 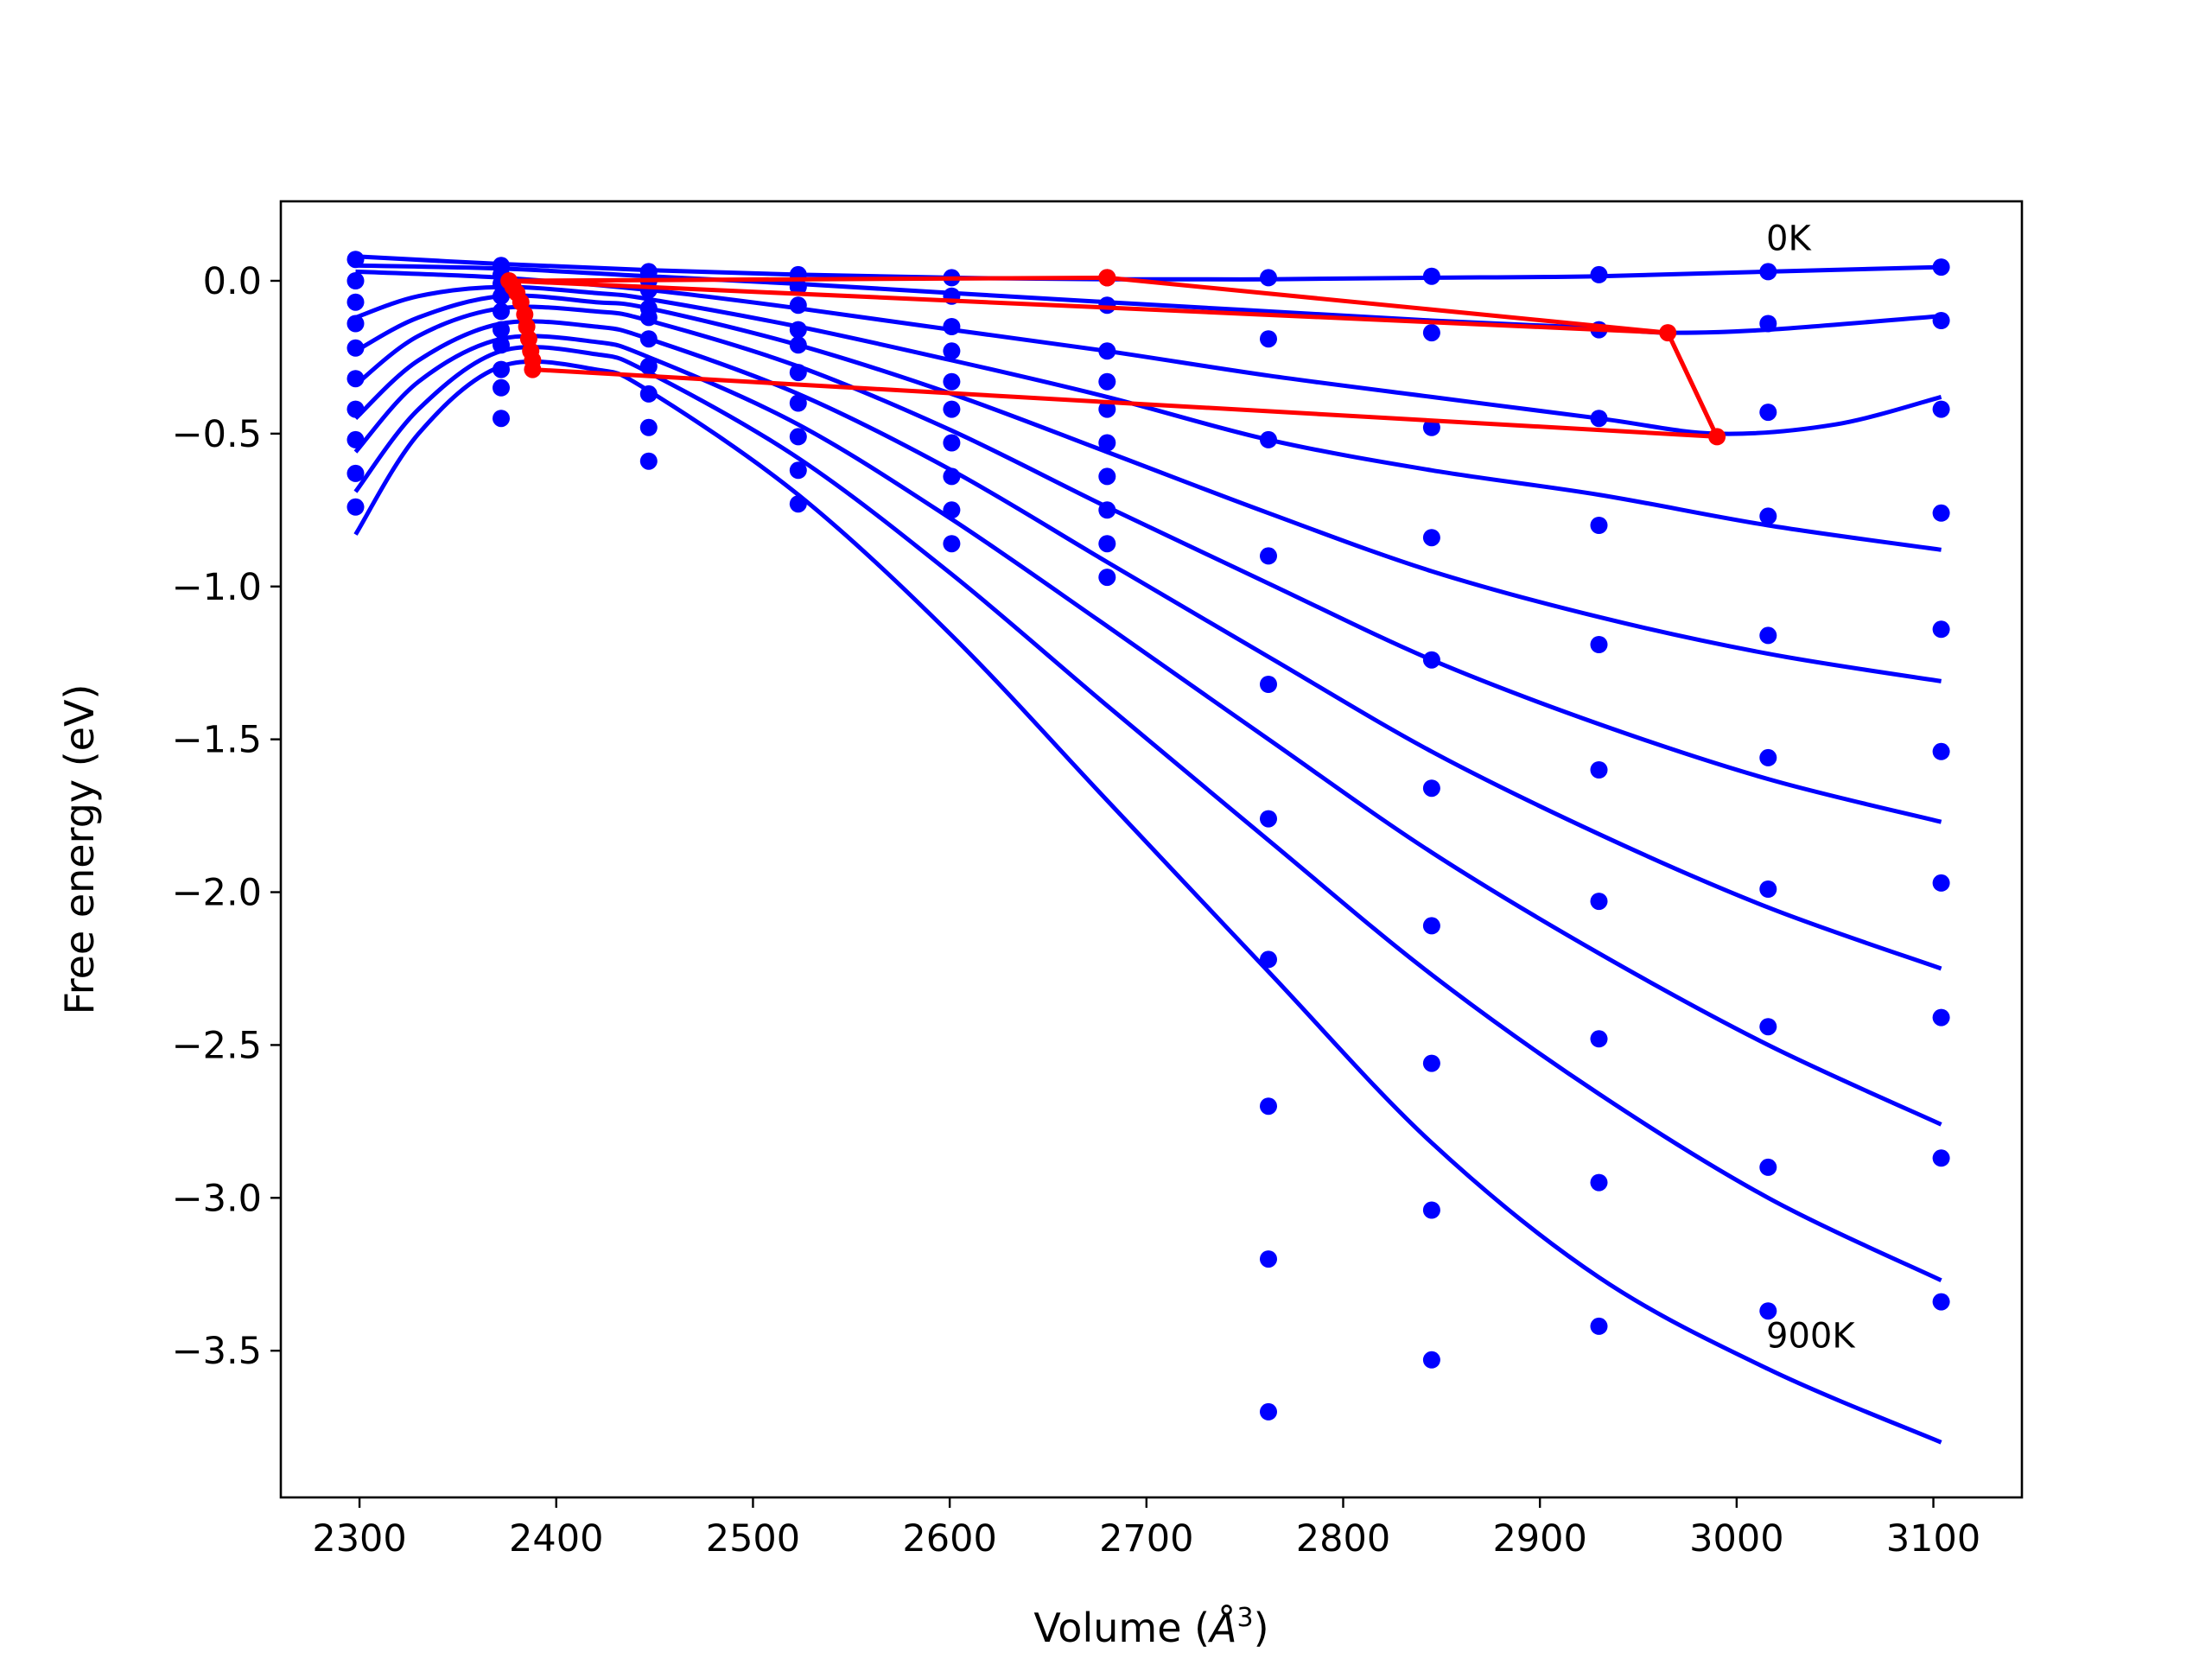 What do you see at coordinates (217, 1045) in the screenshot?
I see `y-tick-label: −2.5` at bounding box center [217, 1045].